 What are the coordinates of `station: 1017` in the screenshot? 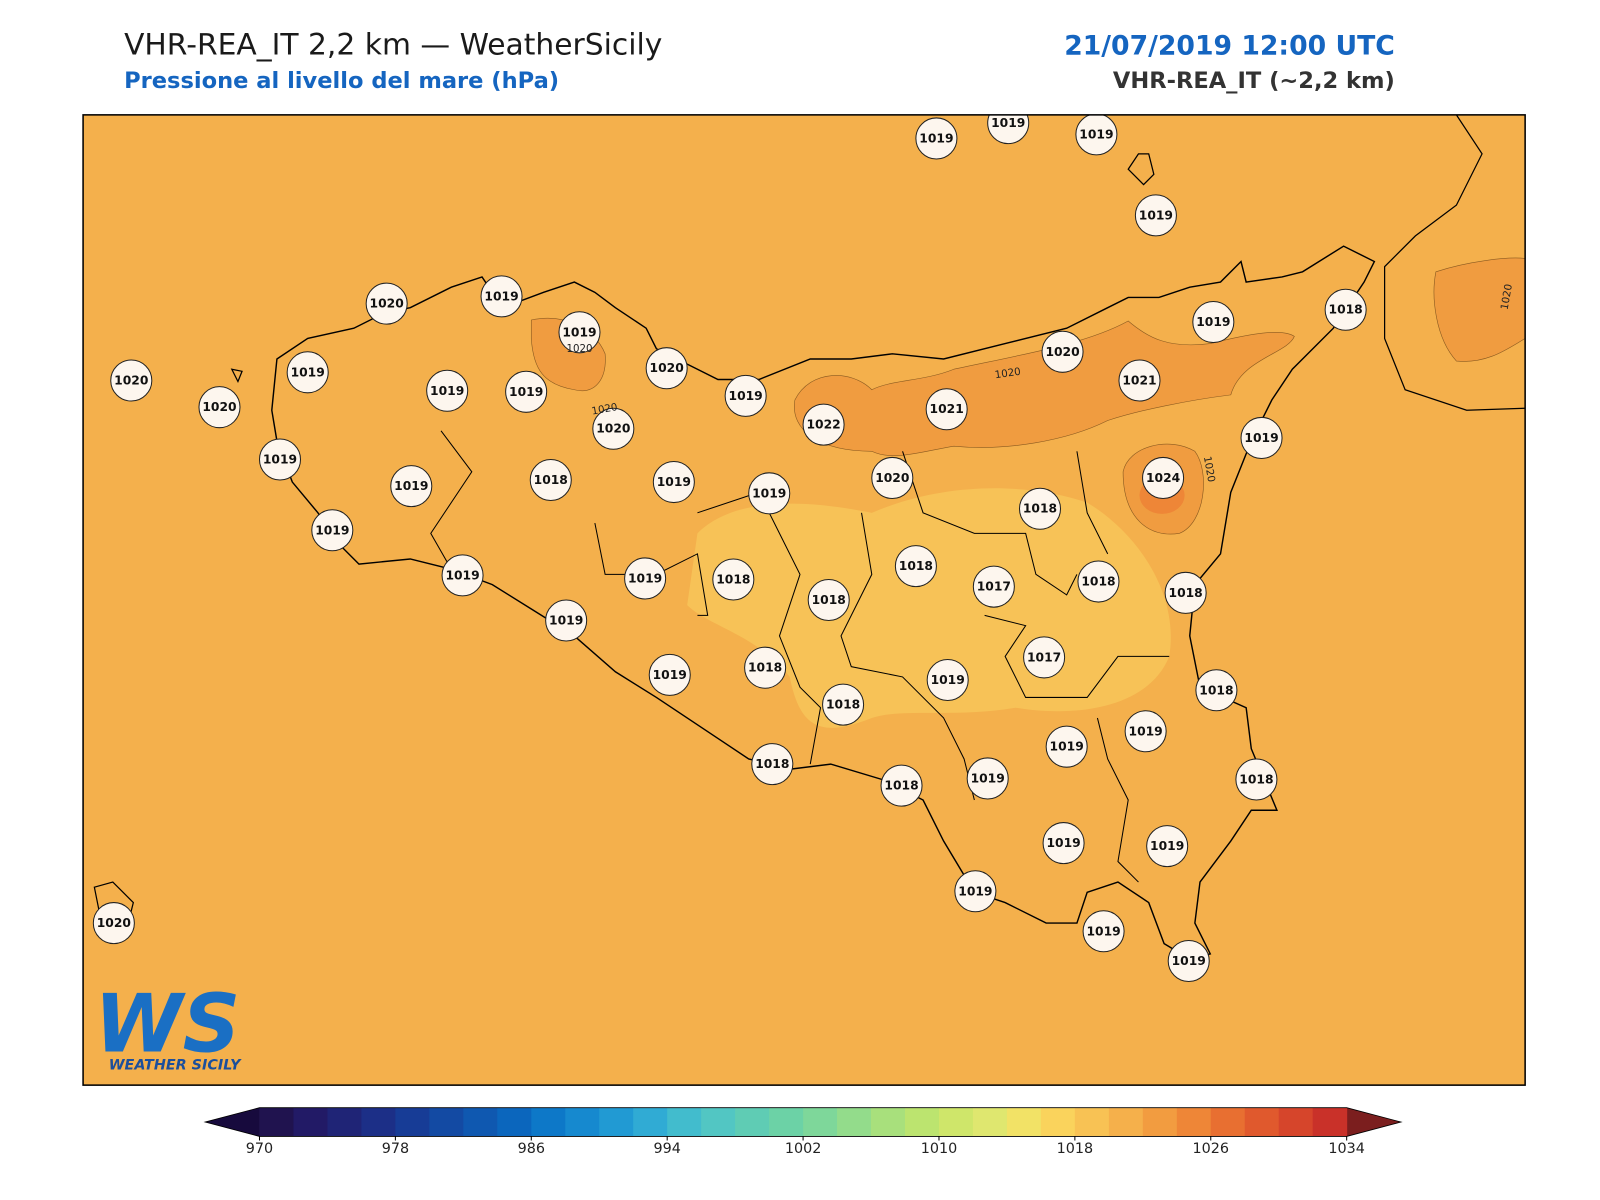 It's located at (1044, 657).